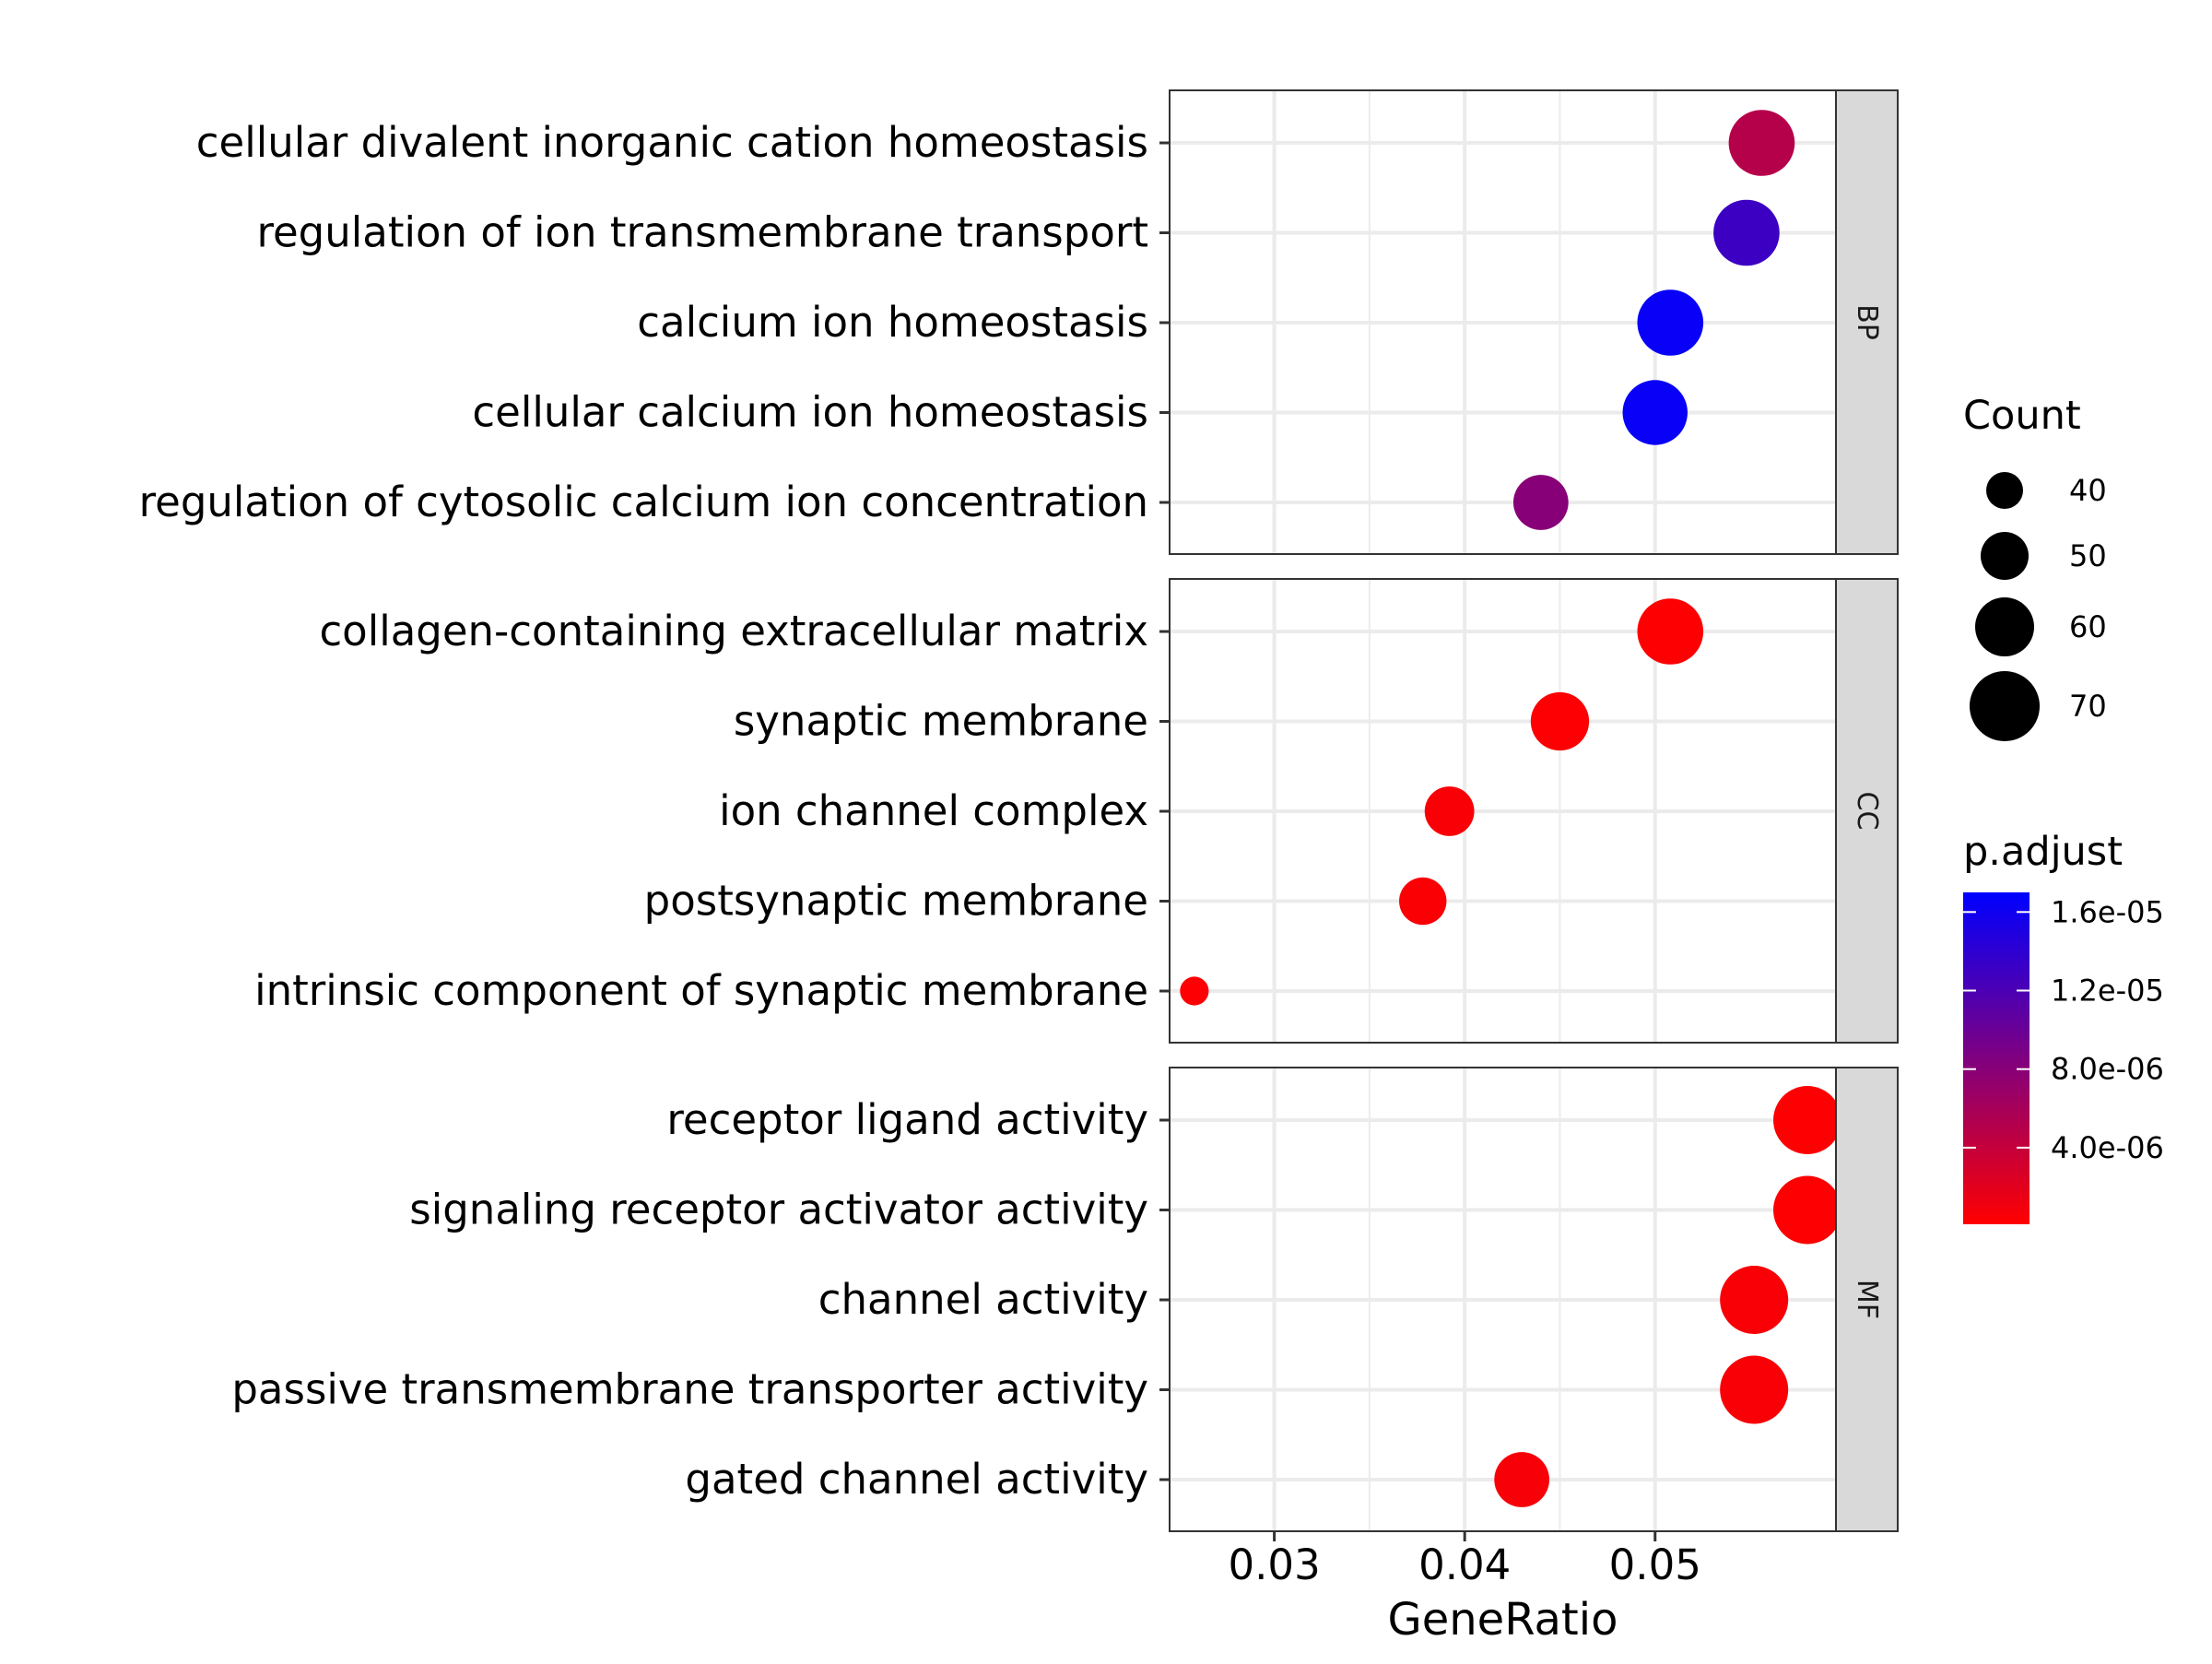 The image size is (2212, 1664). Describe the element at coordinates (2107, 911) in the screenshot. I see `color-legend-label: 1.6e-05` at that location.